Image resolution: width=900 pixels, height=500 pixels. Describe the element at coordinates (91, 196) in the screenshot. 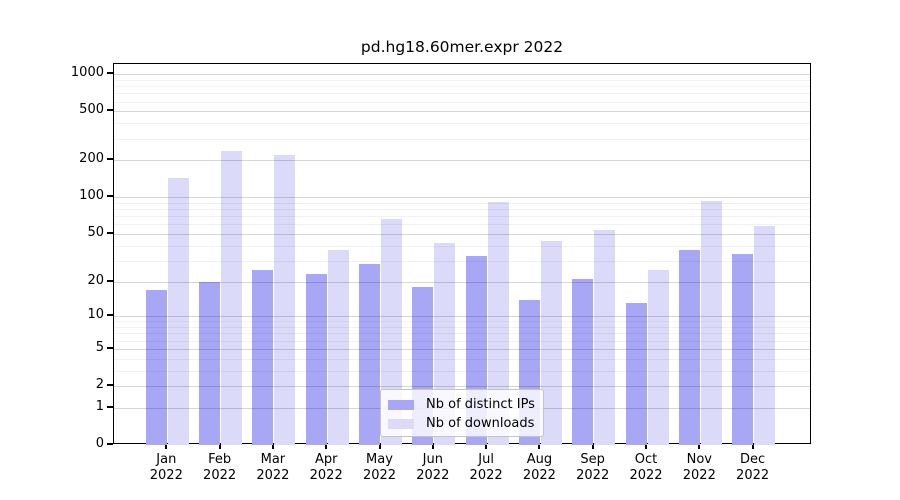

I see `y-tick-label: 100` at that location.